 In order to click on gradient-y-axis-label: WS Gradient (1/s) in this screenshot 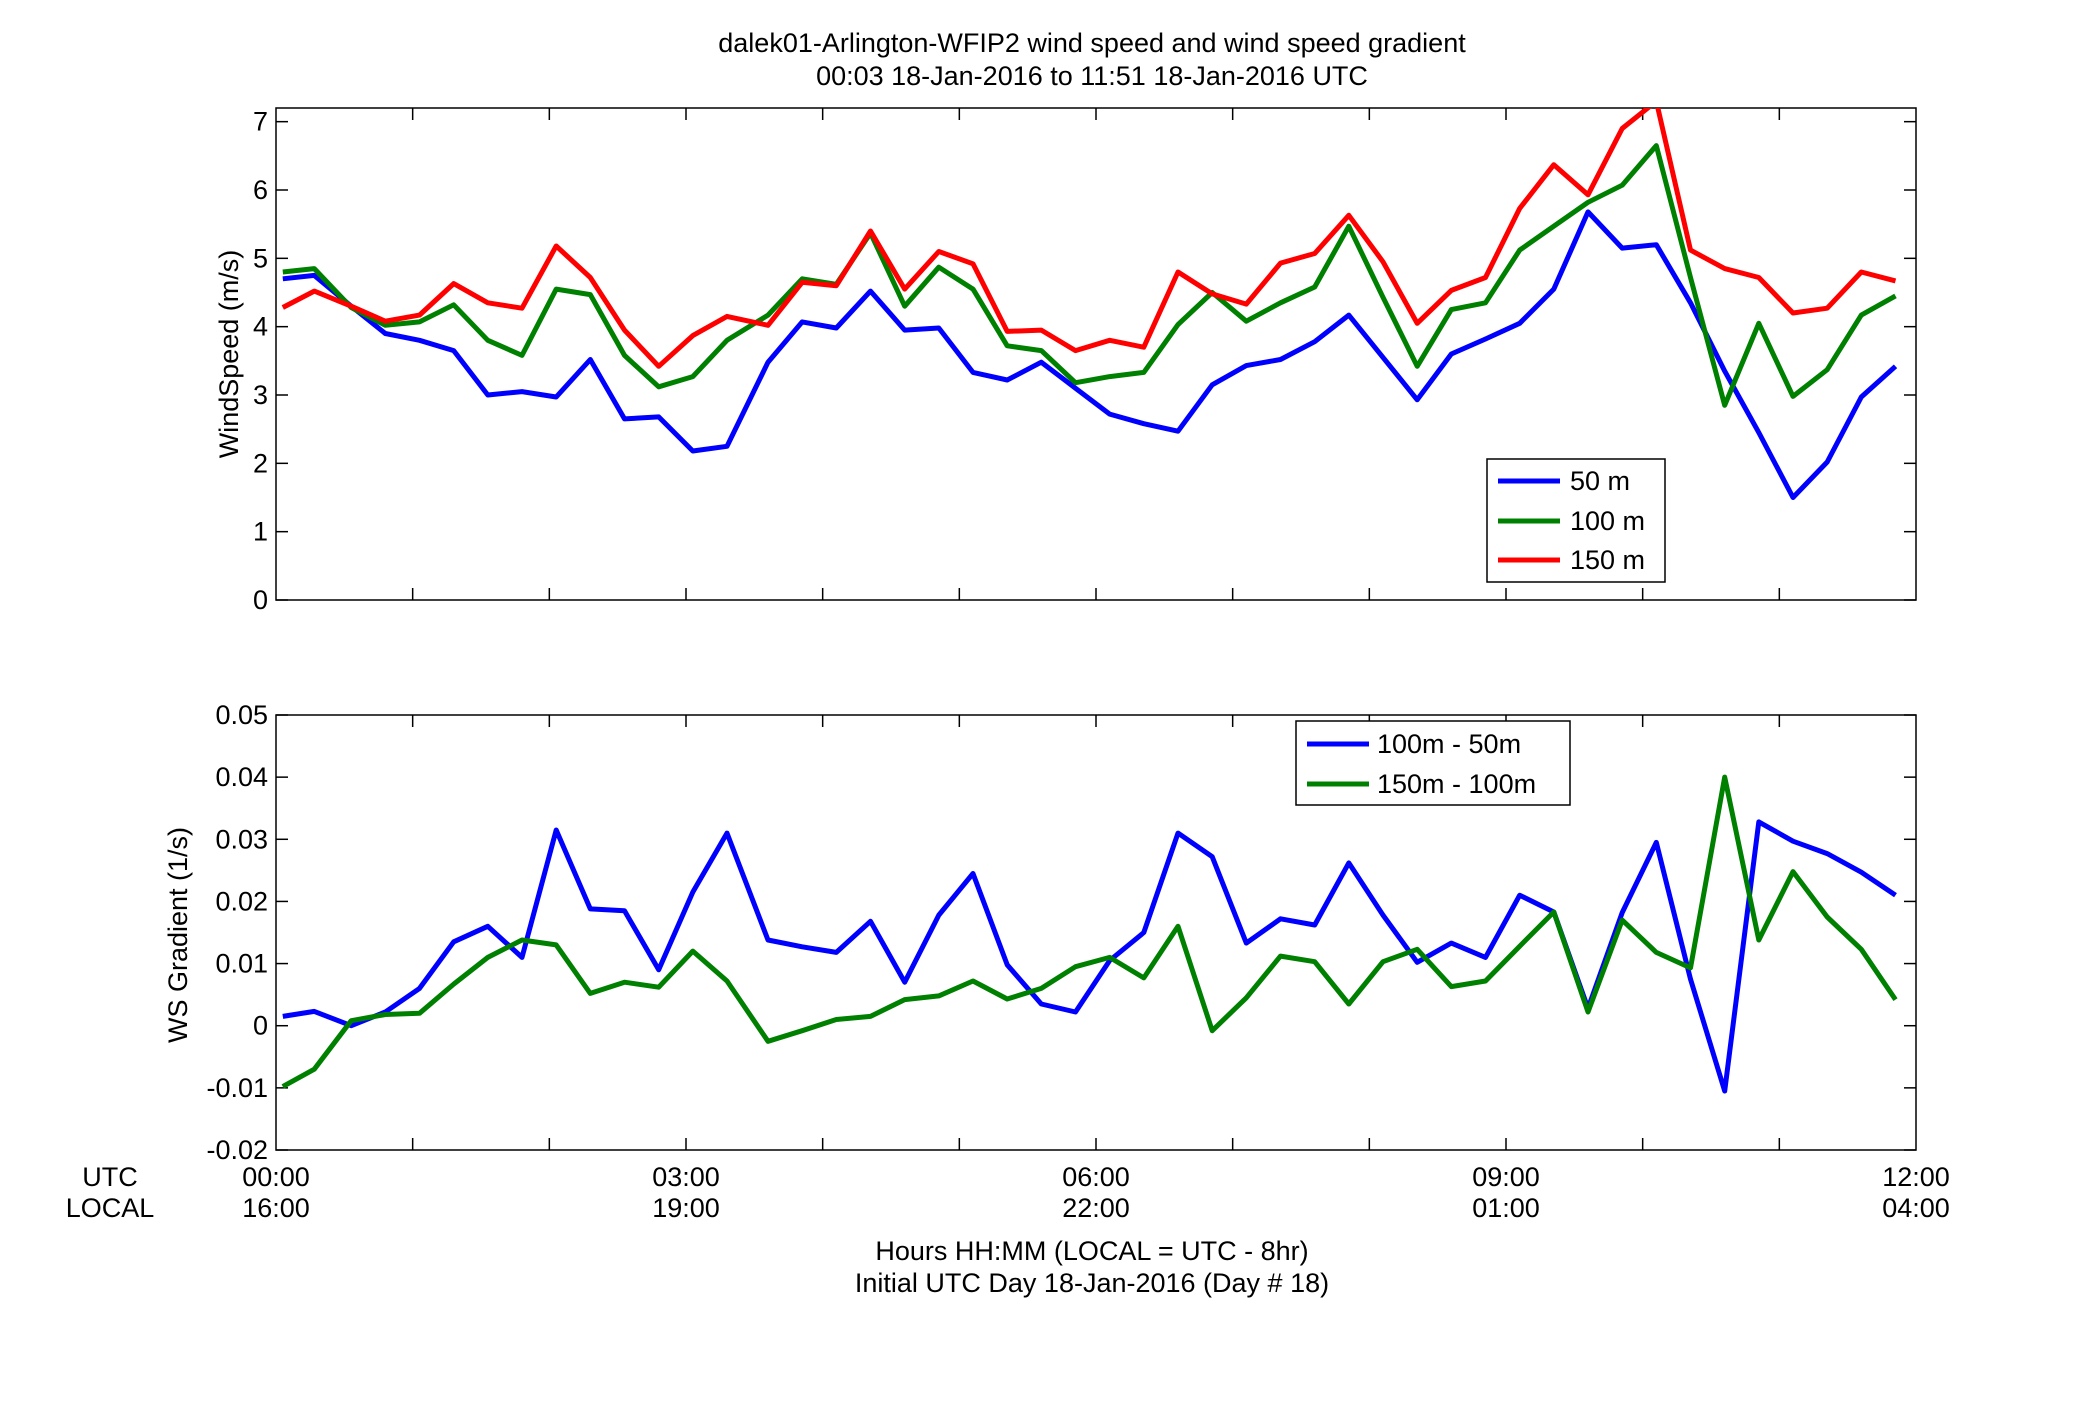, I will do `click(178, 935)`.